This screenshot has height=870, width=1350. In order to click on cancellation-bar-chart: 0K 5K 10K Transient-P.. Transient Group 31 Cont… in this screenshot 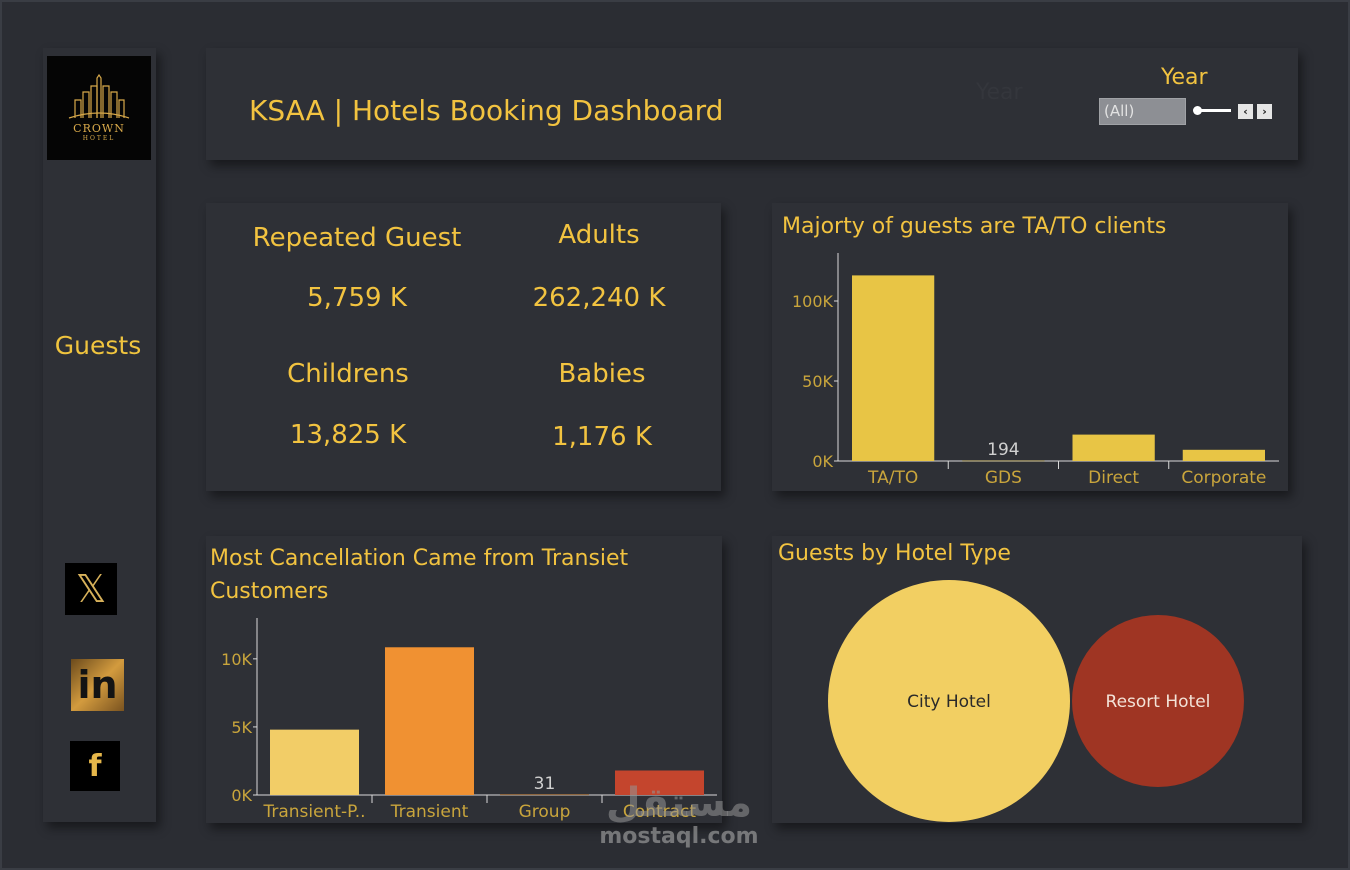, I will do `click(469, 720)`.